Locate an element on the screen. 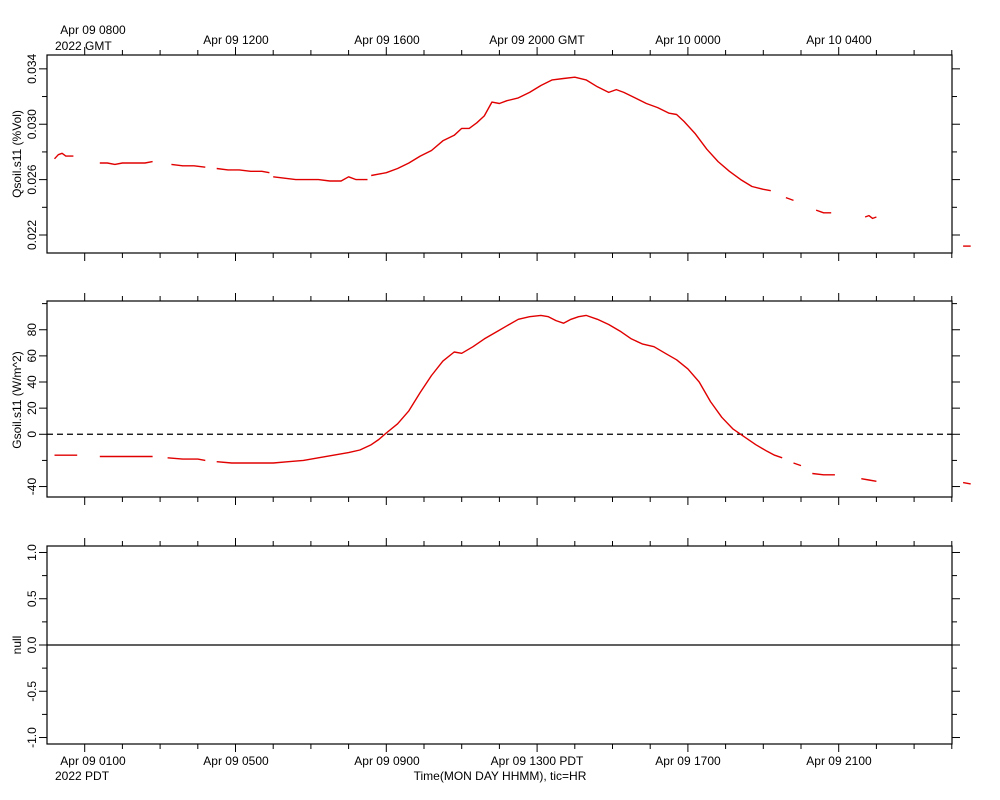  y-tick-label: 80 is located at coordinates (32, 330).